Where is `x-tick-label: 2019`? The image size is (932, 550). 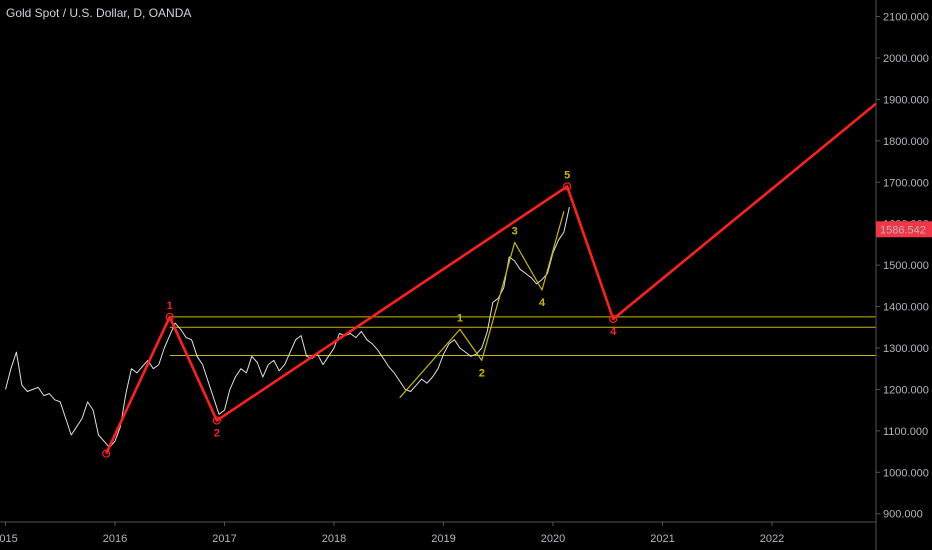
x-tick-label: 2019 is located at coordinates (443, 539).